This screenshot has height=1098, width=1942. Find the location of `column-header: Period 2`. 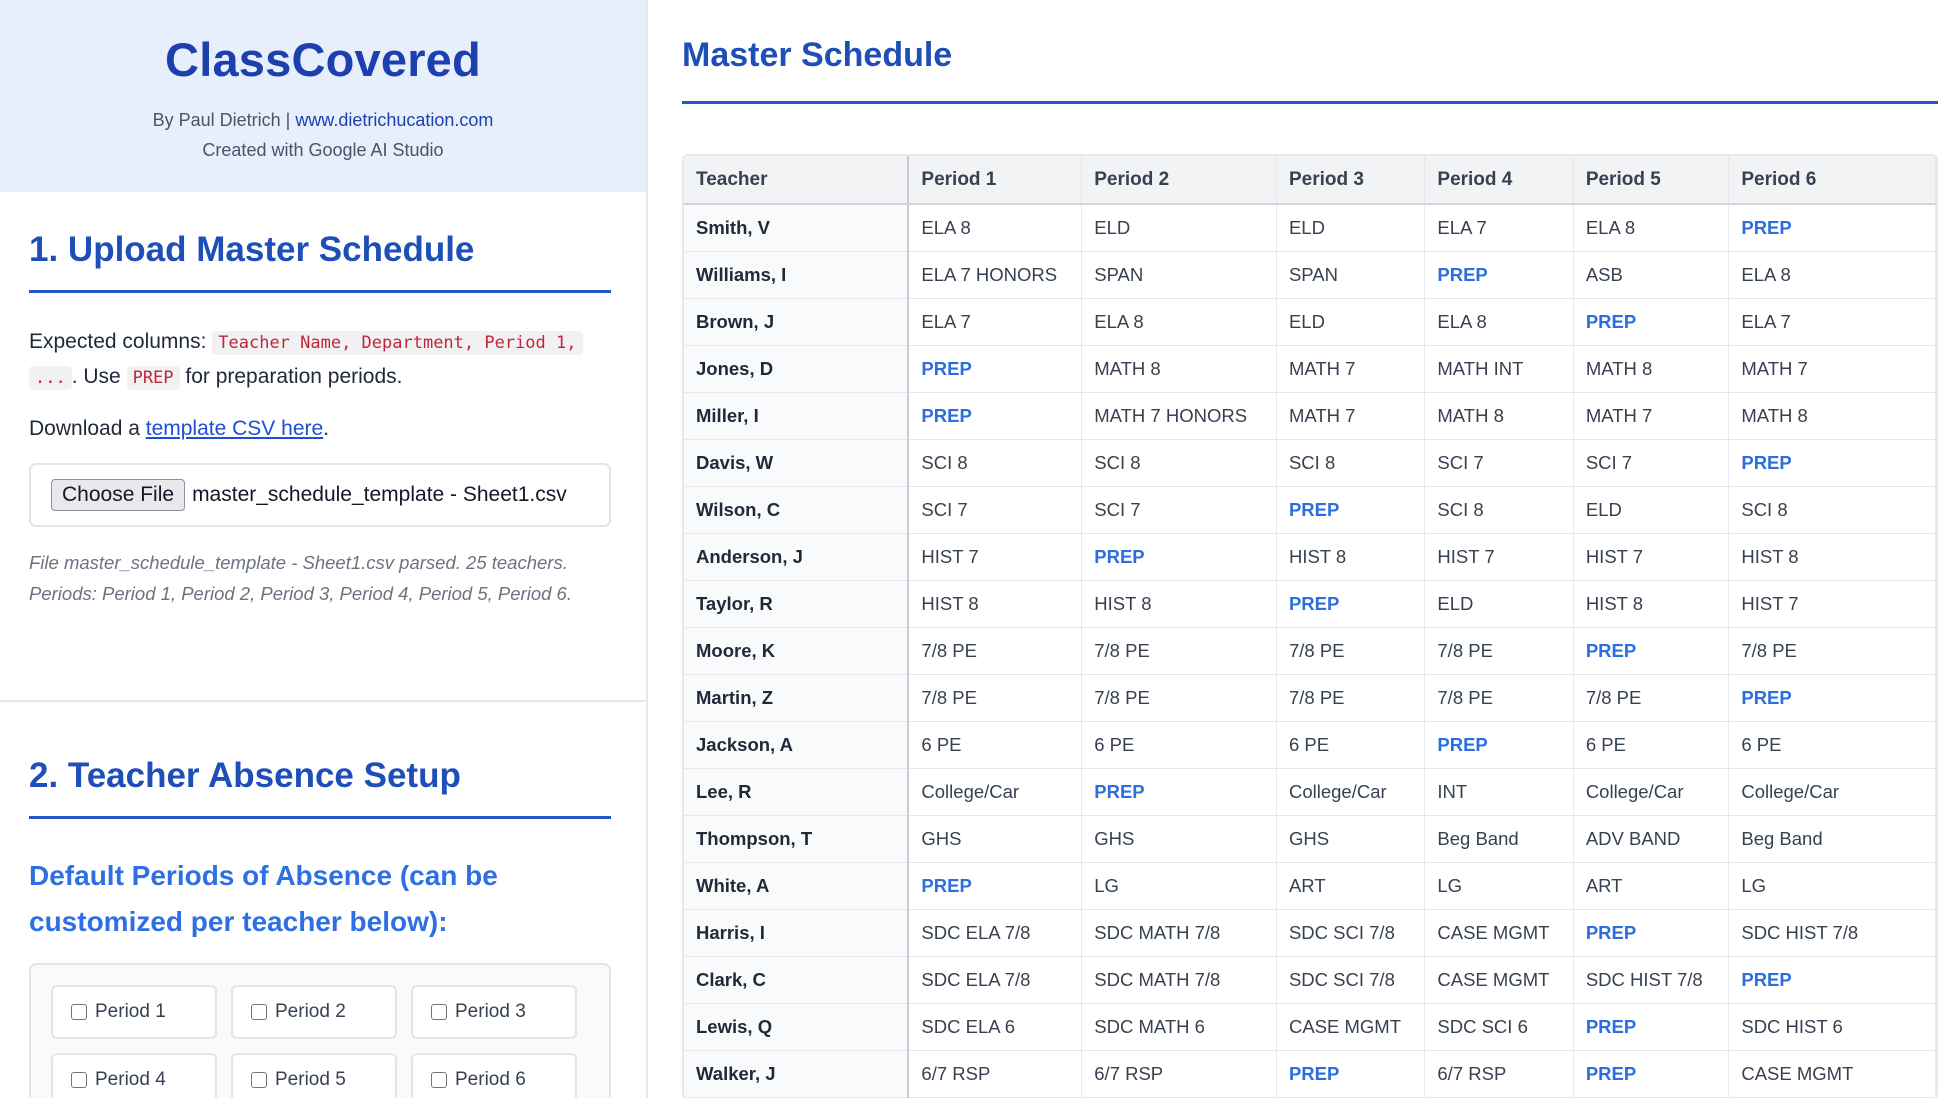

column-header: Period 2 is located at coordinates (1179, 180).